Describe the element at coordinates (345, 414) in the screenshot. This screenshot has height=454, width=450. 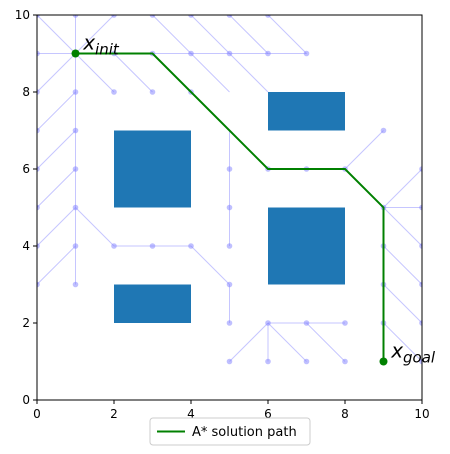
I see `x-tick-label: 8` at that location.